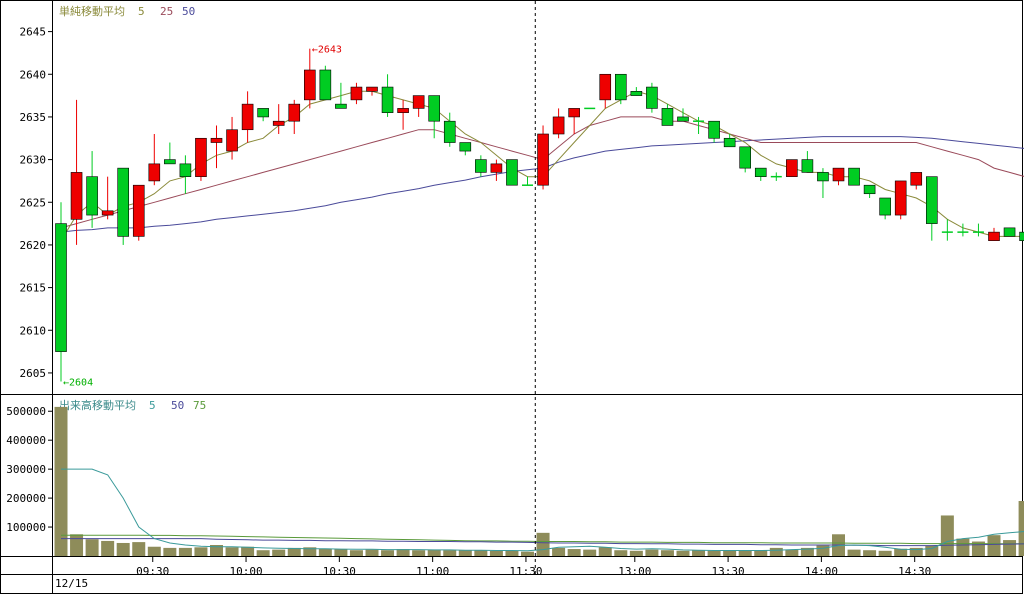 The image size is (1024, 599). What do you see at coordinates (33, 373) in the screenshot?
I see `price-y-tick-label: 2605` at bounding box center [33, 373].